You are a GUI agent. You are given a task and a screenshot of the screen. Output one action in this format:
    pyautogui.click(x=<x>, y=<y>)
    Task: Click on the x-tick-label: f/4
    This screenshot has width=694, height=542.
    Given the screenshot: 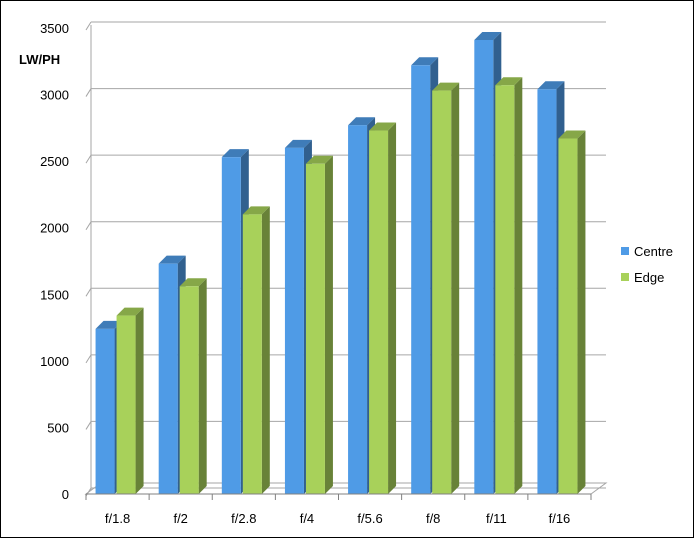 What is the action you would take?
    pyautogui.click(x=307, y=518)
    